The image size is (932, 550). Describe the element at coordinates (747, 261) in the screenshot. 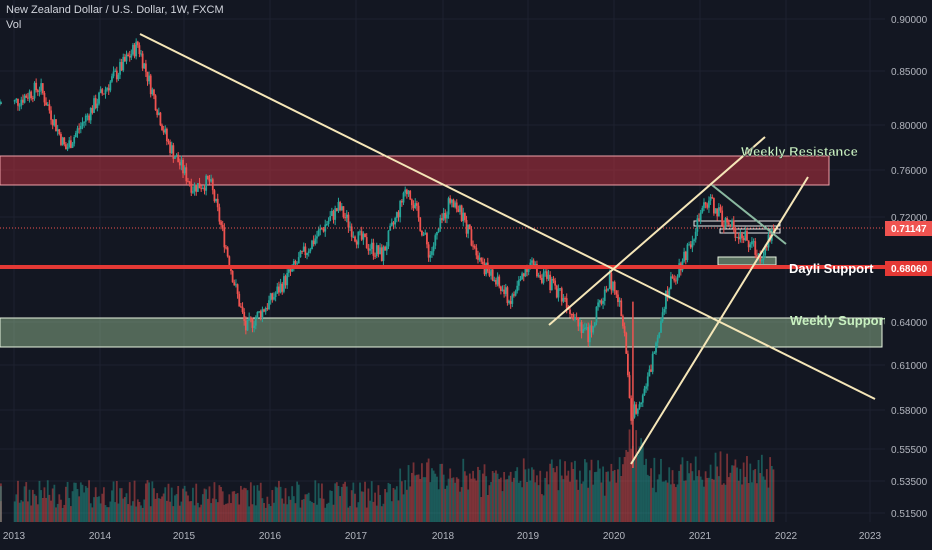

I see `minor-support-box` at that location.